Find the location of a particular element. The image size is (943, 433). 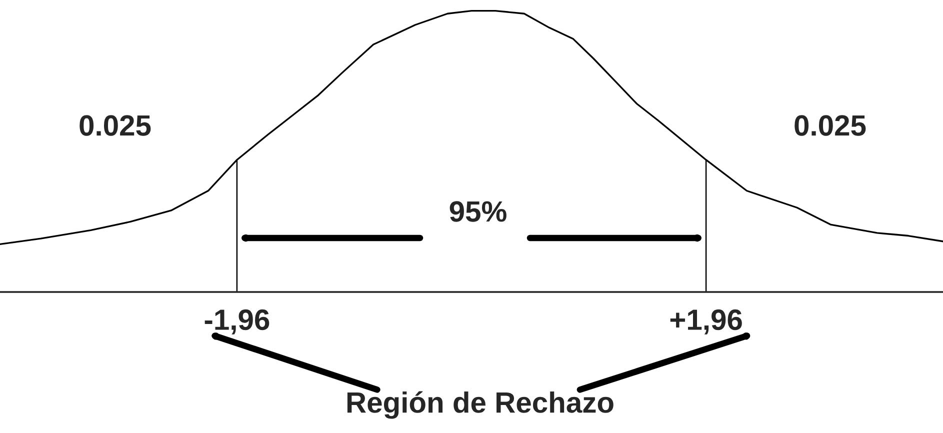

text: Región de Rechazo is located at coordinates (480, 405).